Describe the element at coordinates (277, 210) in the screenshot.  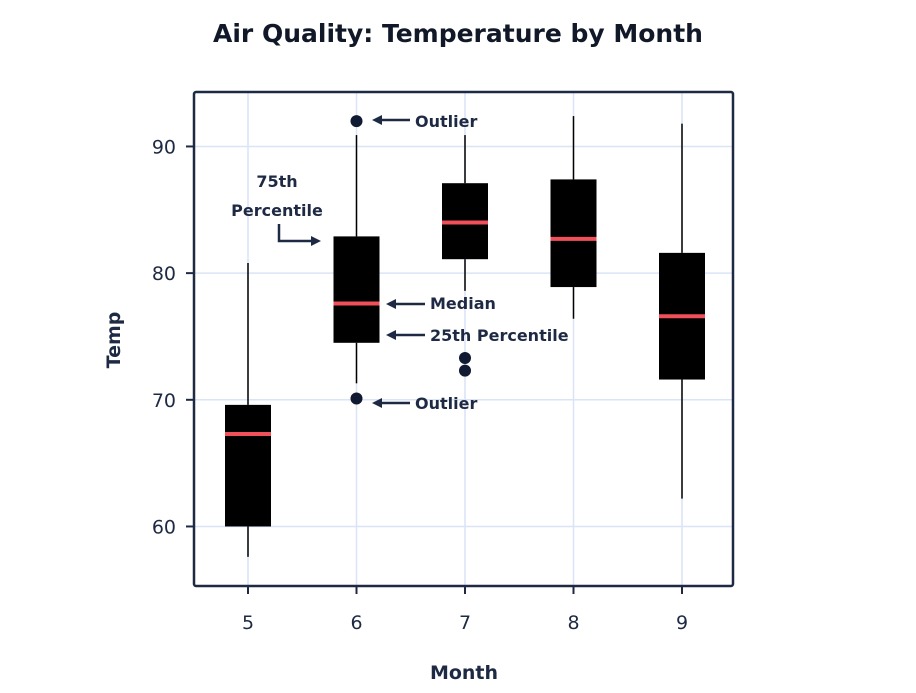
I see `annotation-75th-line2: Percentile` at that location.